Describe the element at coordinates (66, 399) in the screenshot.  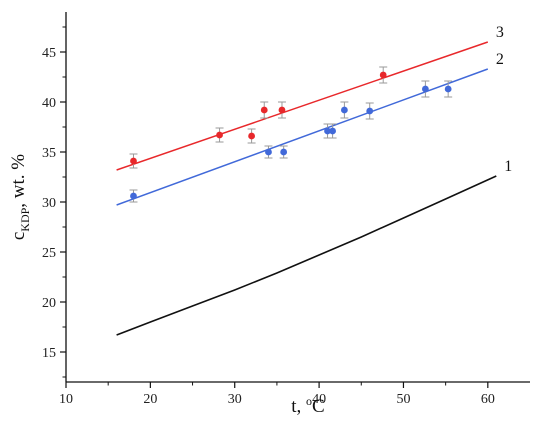
I see `x-tick-label: 10` at that location.